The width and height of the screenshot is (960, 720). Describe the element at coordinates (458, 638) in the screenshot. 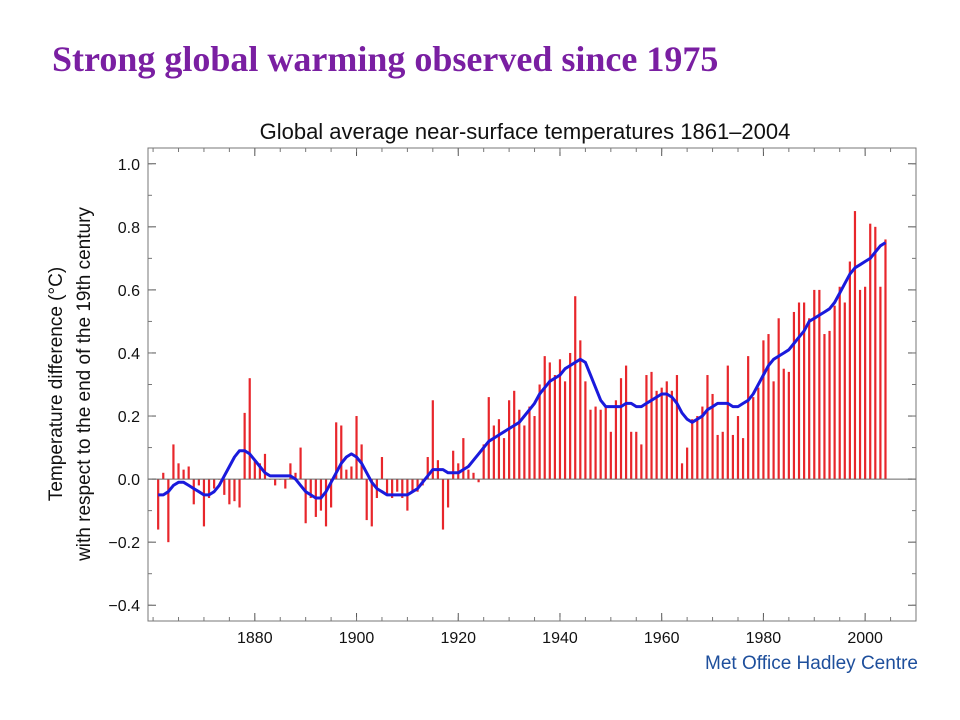

I see `x-tick-label: 1920` at that location.